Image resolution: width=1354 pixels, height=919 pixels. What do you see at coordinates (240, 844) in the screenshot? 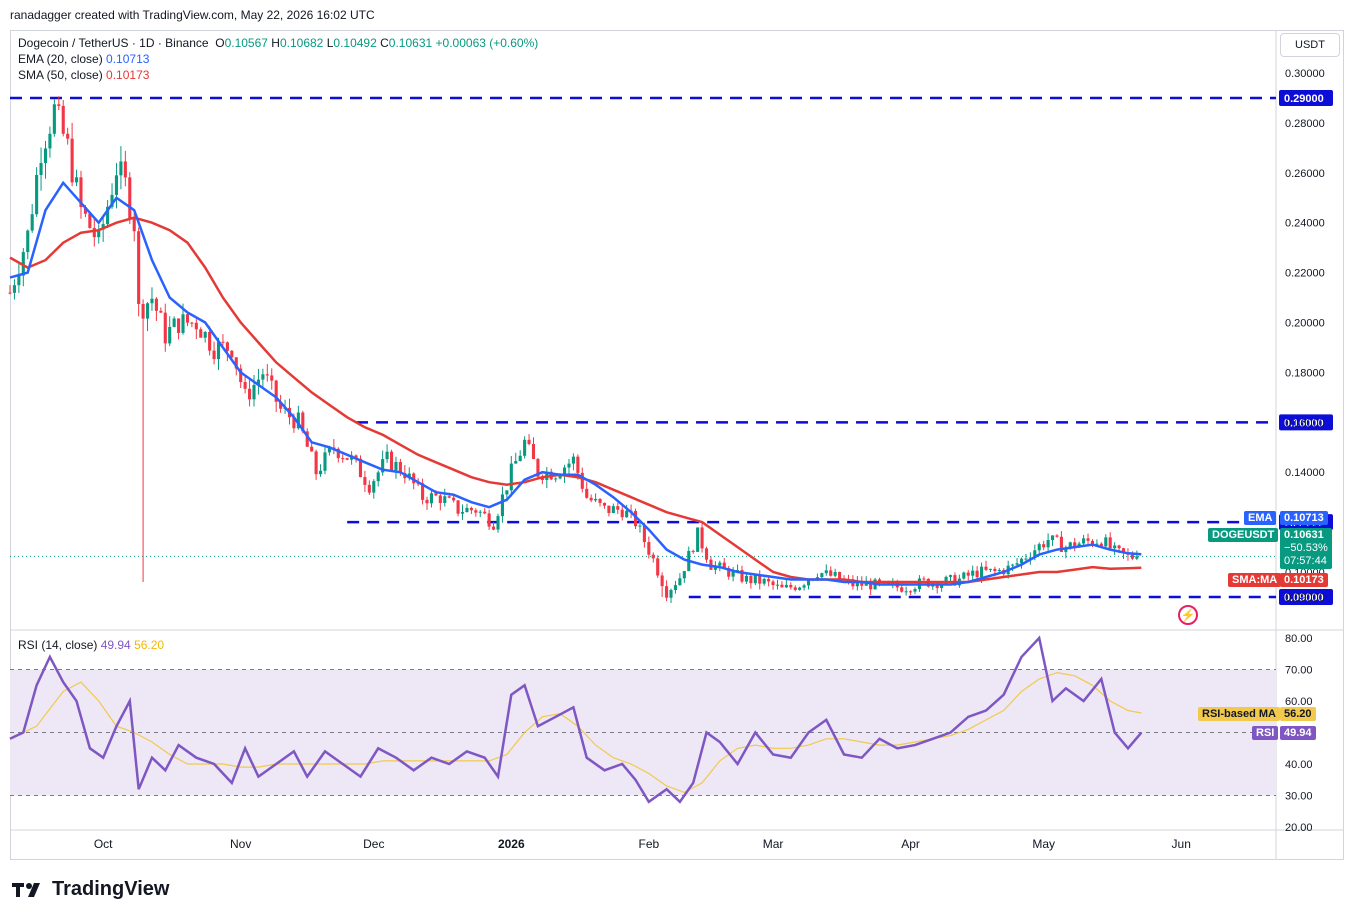
I see `time-tick-label: Nov` at bounding box center [240, 844].